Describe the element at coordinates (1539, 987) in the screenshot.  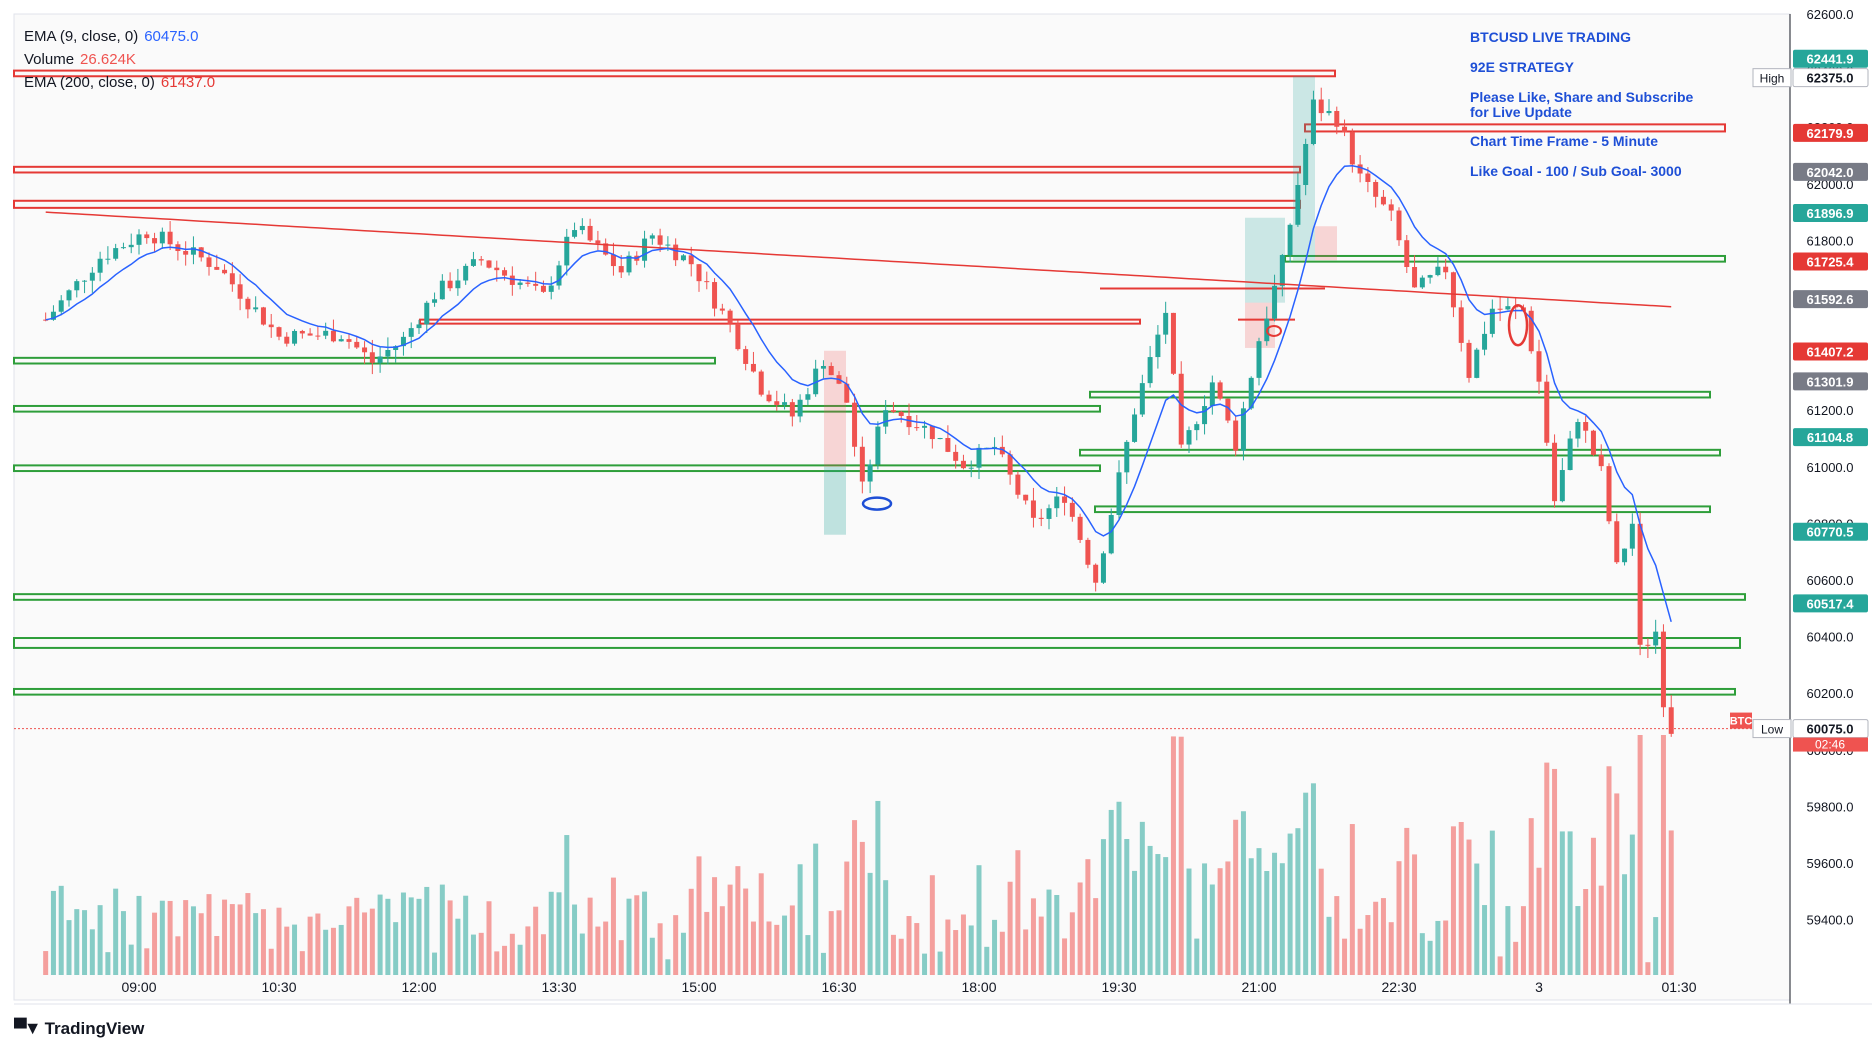
I see `x-tick-label: 3` at that location.